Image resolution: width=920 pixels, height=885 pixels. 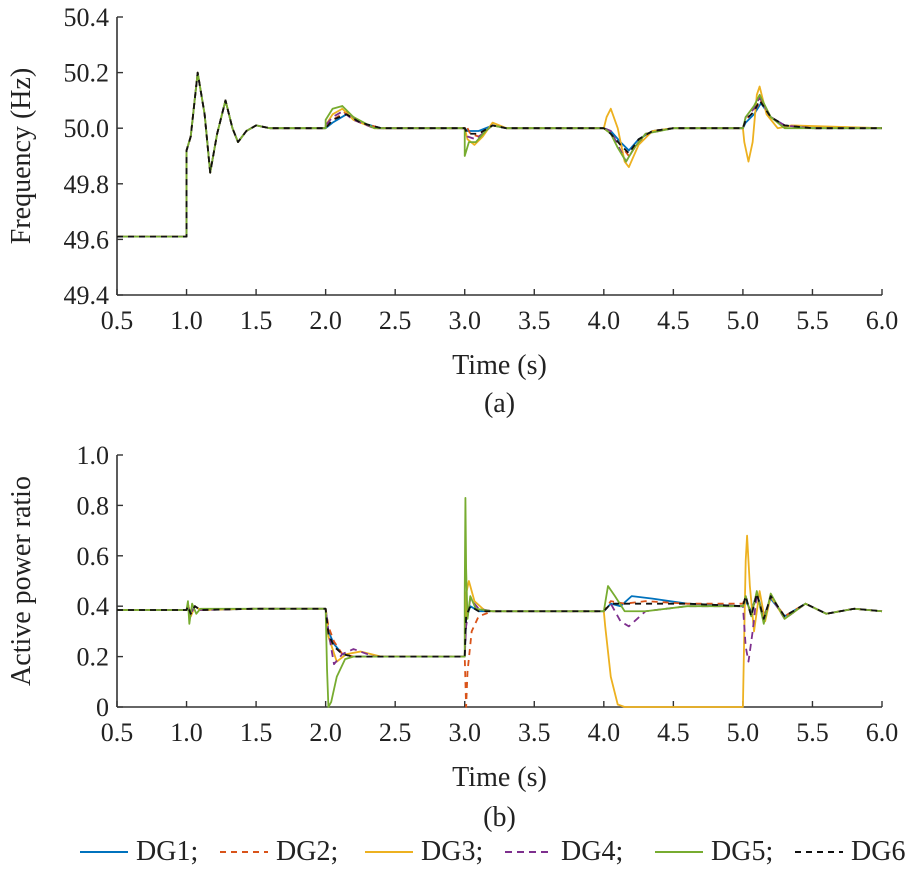 What do you see at coordinates (743, 732) in the screenshot?
I see `chart-1-x-tick-label: 5.0` at bounding box center [743, 732].